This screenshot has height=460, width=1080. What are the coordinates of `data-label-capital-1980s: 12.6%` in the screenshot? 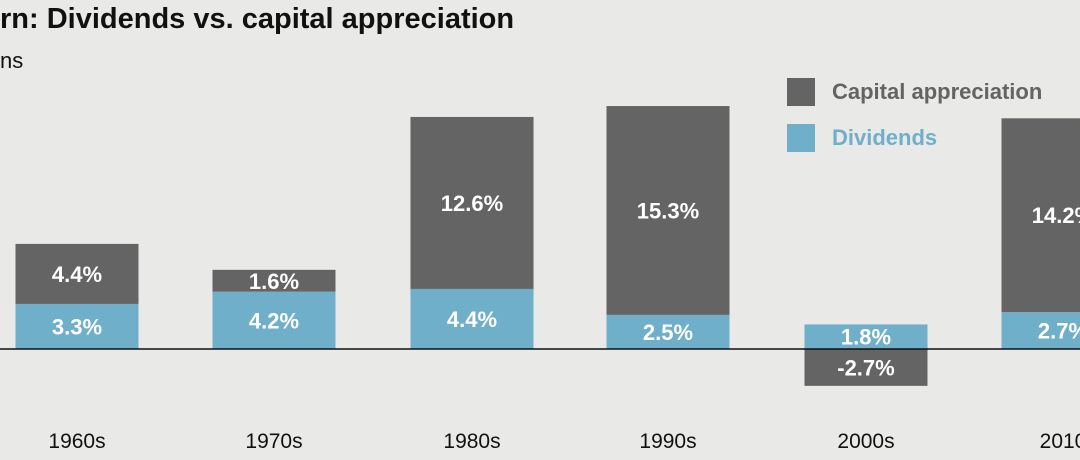 It's located at (472, 203).